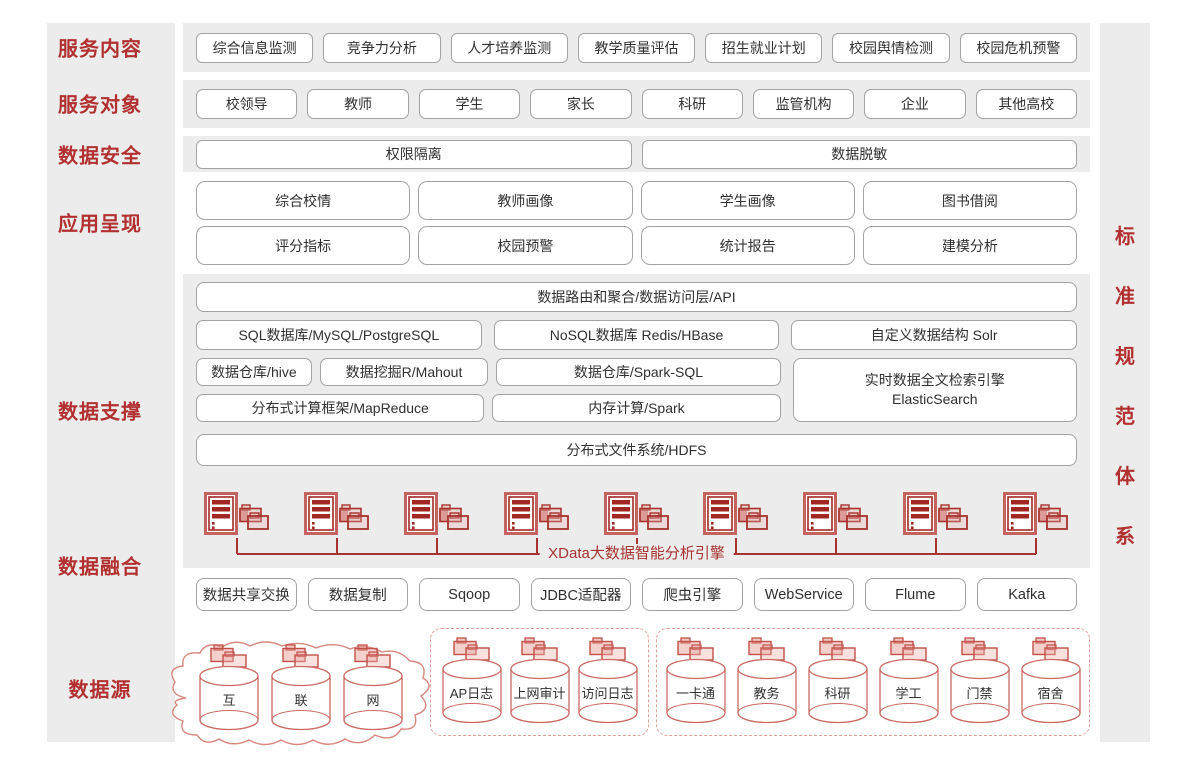 Image resolution: width=1200 pixels, height=778 pixels. I want to click on fusion-item: Flume, so click(915, 594).